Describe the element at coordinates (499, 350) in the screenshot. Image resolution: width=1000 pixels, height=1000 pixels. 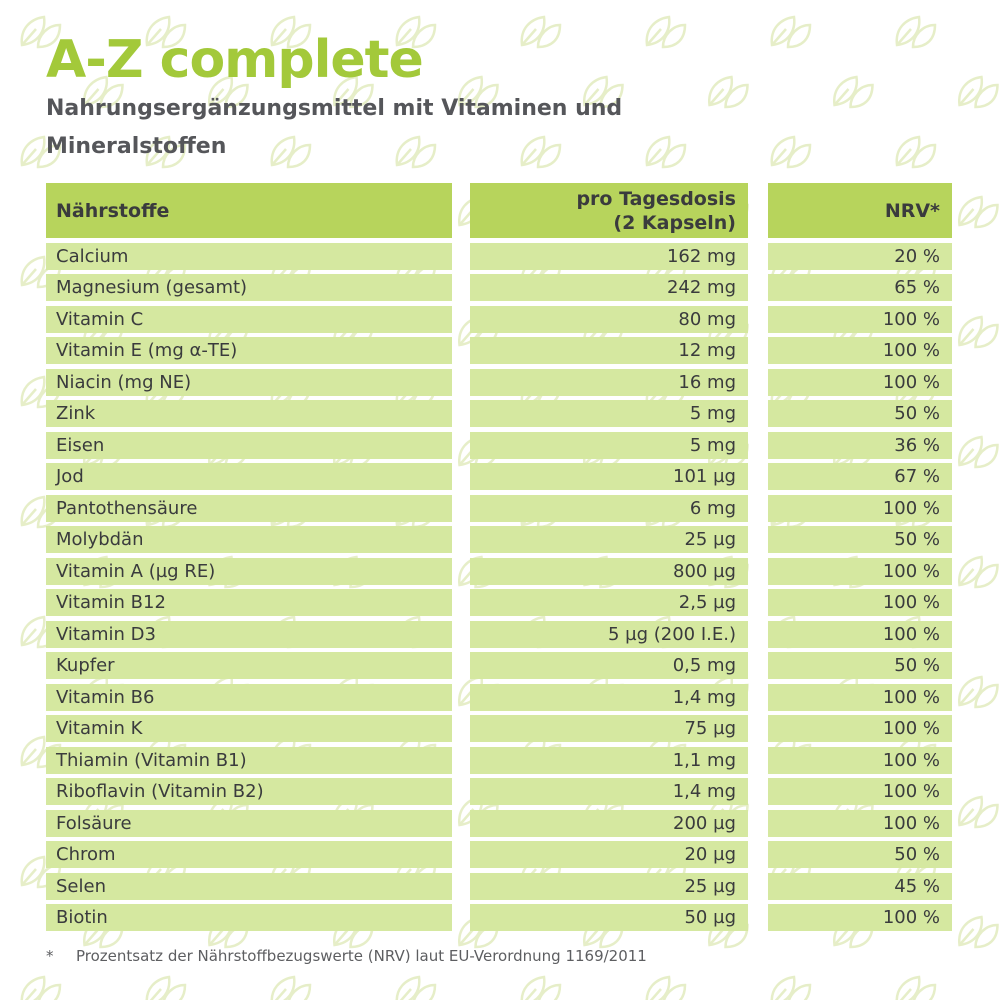
I see `table-row: Vitamin E (mg α-TE) 12 mg 100 %` at that location.